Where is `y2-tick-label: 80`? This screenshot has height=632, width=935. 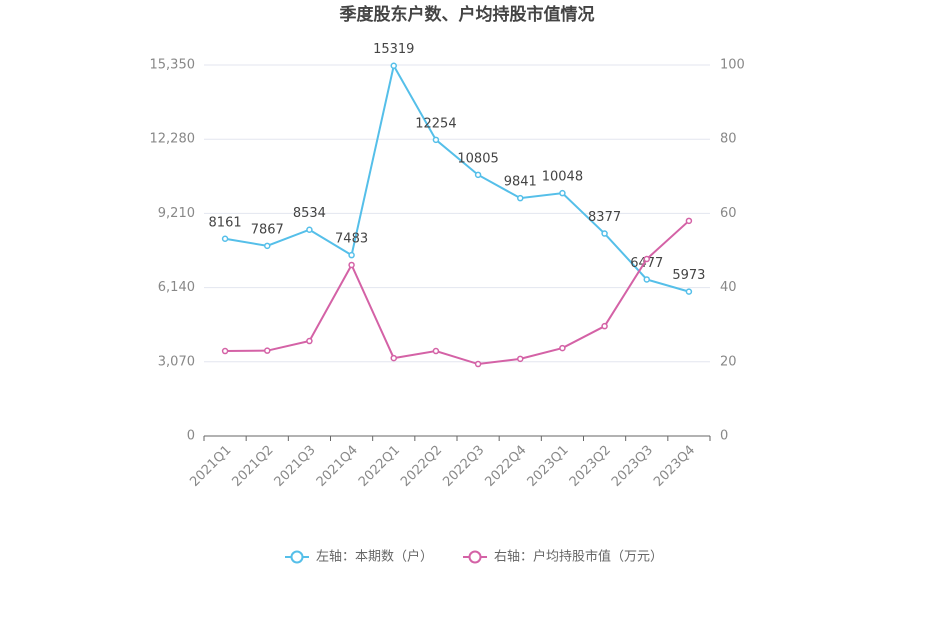 y2-tick-label: 80 is located at coordinates (728, 139).